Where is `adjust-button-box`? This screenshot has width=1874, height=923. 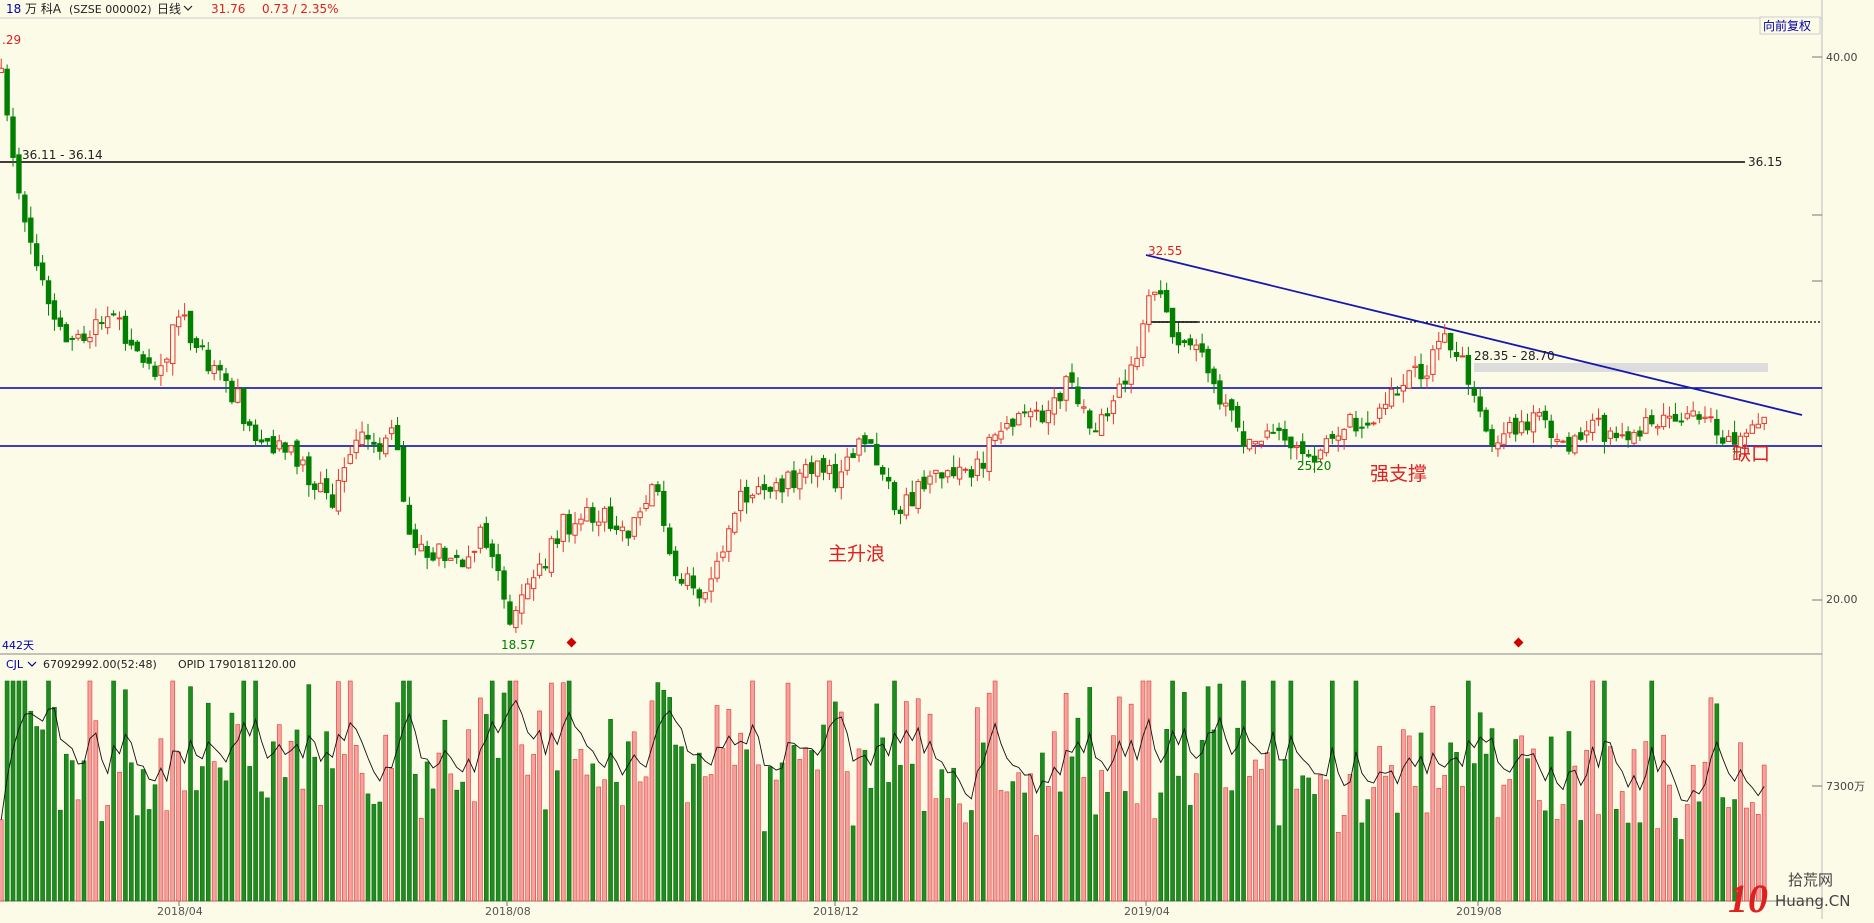
adjust-button-box is located at coordinates (1790, 25).